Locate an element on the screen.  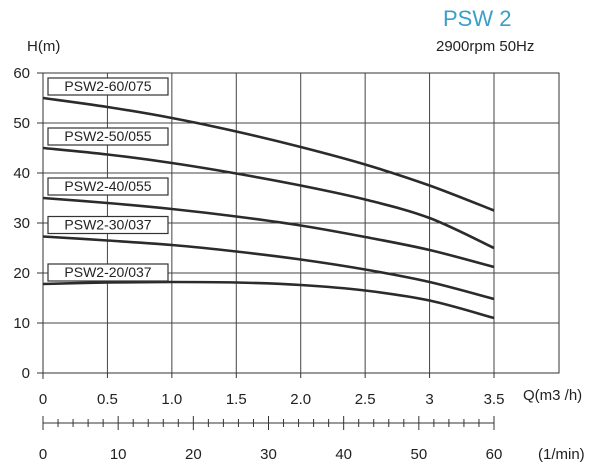
curve-label: PSW2-40/055 is located at coordinates (107, 186).